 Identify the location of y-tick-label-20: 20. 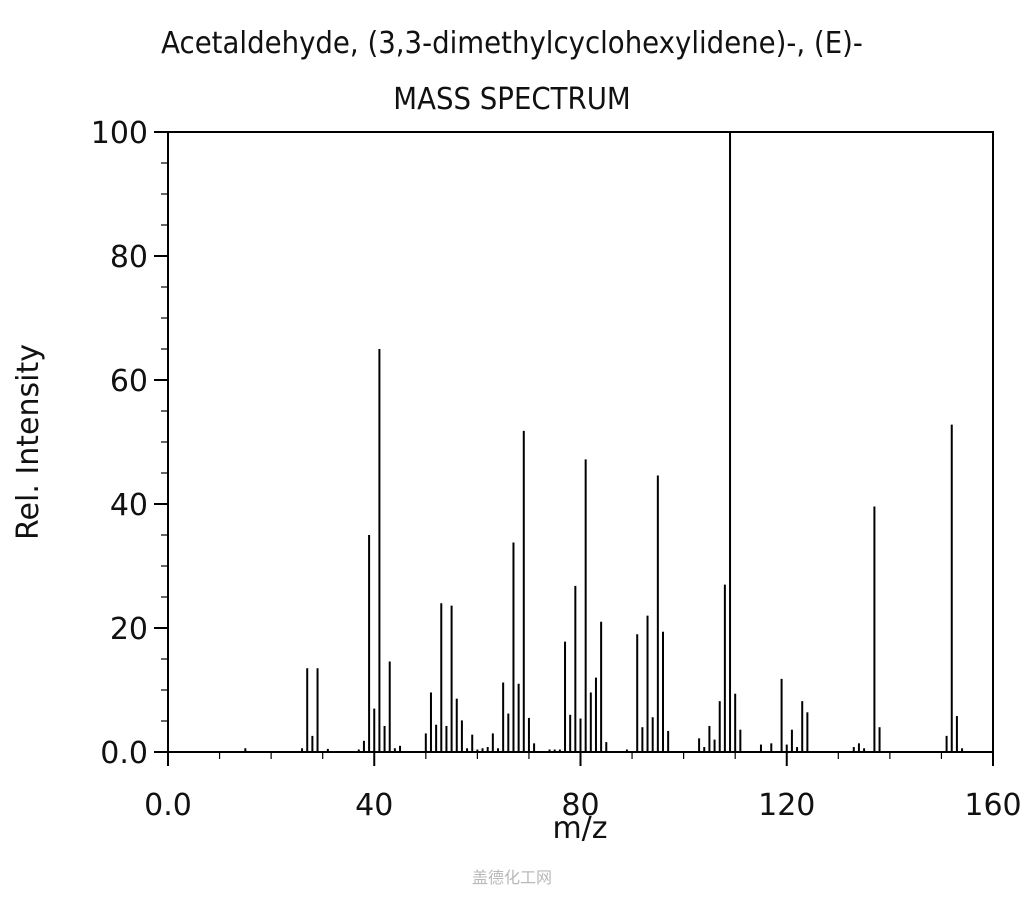
(129, 629).